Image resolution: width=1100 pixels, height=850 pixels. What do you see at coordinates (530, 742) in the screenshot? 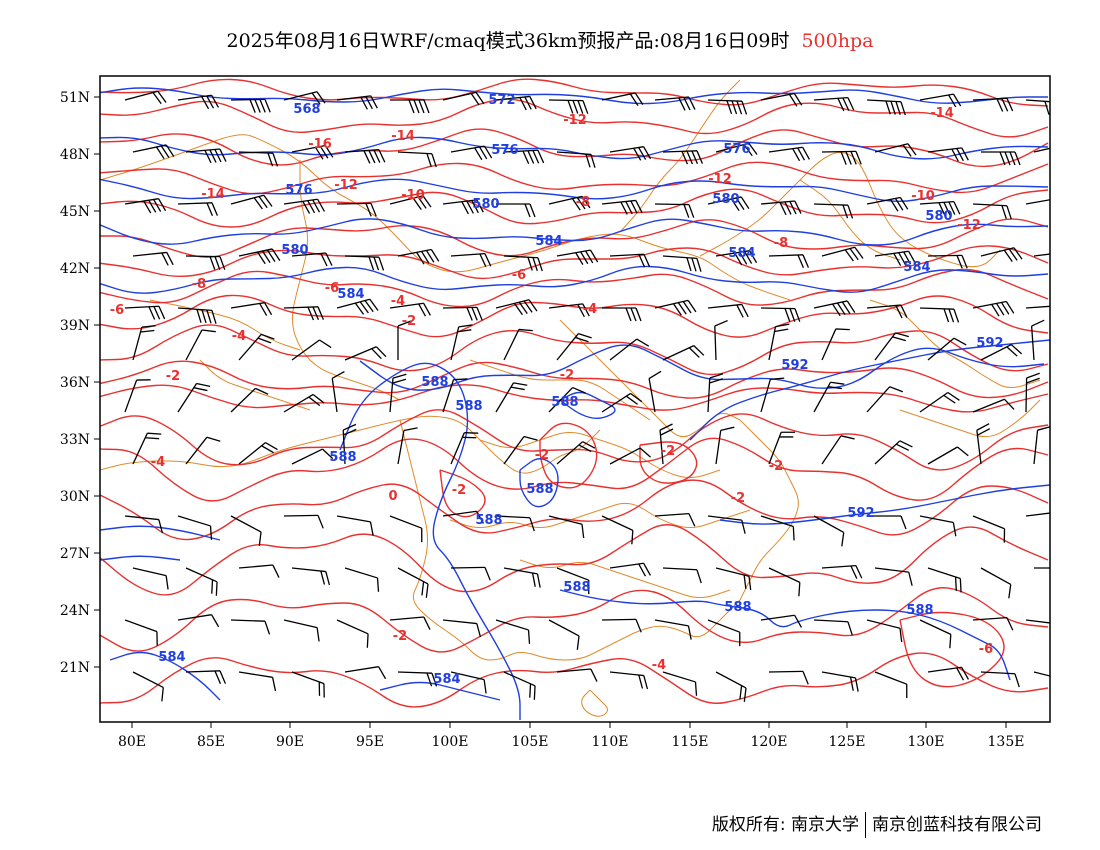
I see `x-tick-label-105E: 105E` at bounding box center [530, 742].